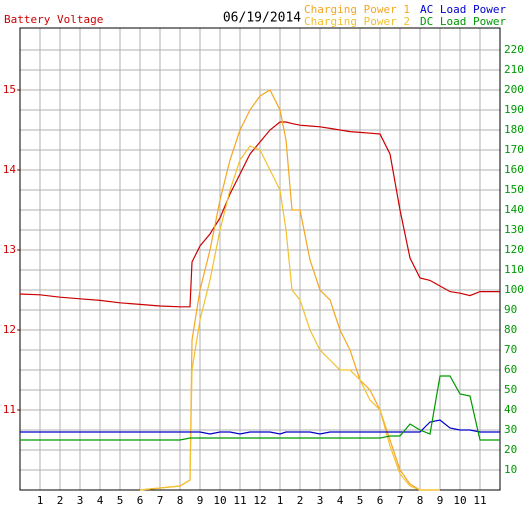 The image size is (527, 510). What do you see at coordinates (357, 21) in the screenshot?
I see `legend-label: Charging Power 2` at bounding box center [357, 21].